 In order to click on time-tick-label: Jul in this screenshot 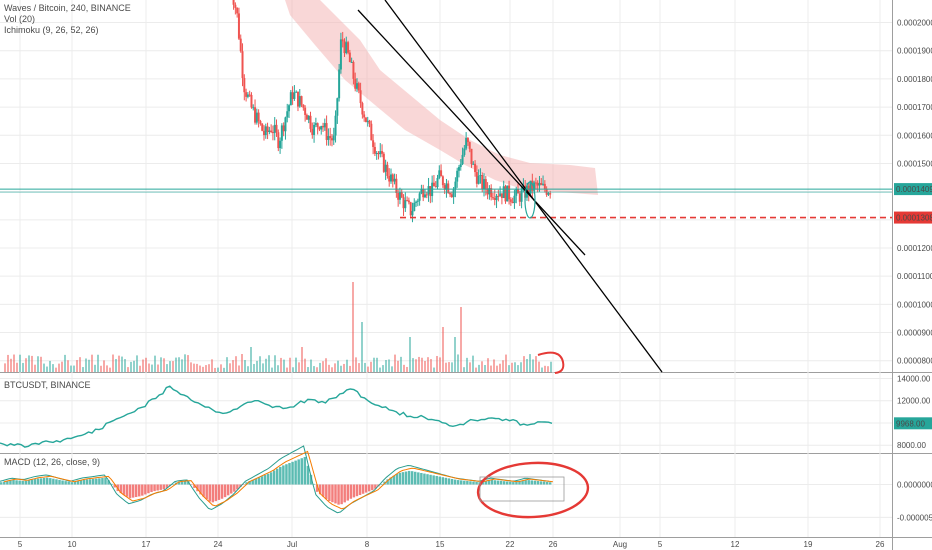, I will do `click(292, 544)`.